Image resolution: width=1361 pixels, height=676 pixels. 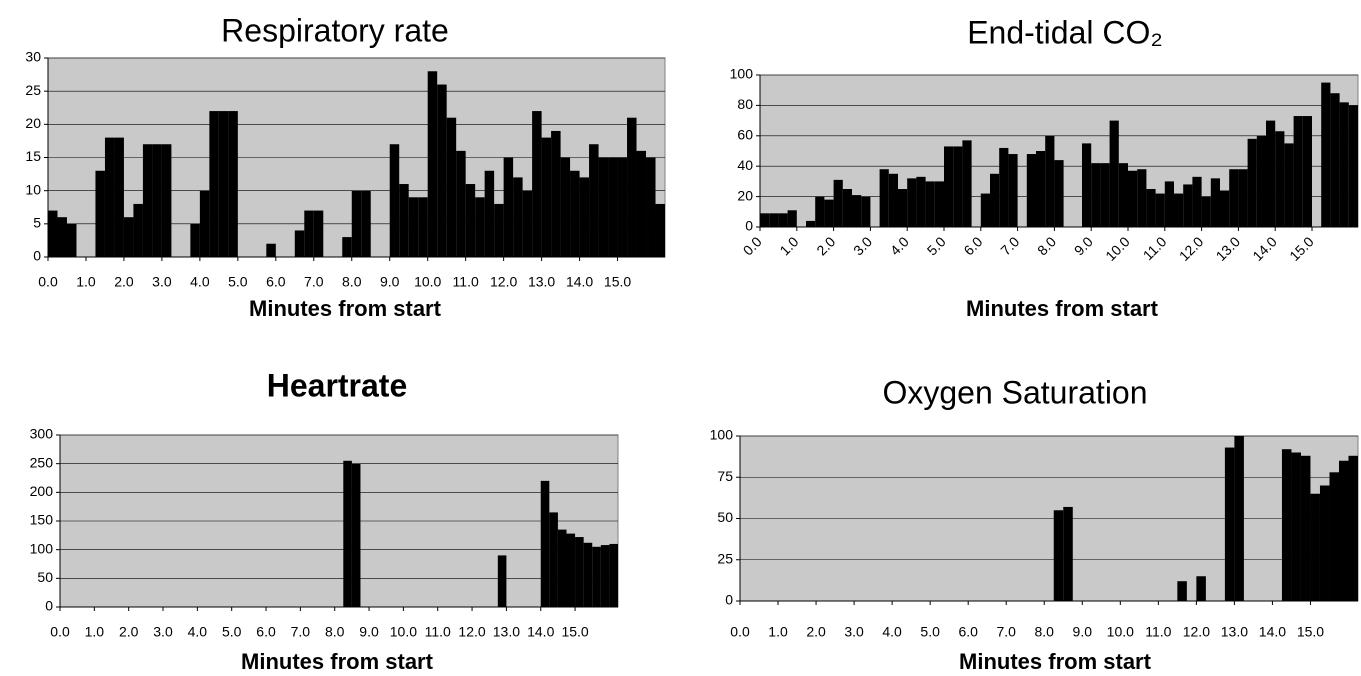 What do you see at coordinates (33, 90) in the screenshot?
I see `y-tick-label: 25` at bounding box center [33, 90].